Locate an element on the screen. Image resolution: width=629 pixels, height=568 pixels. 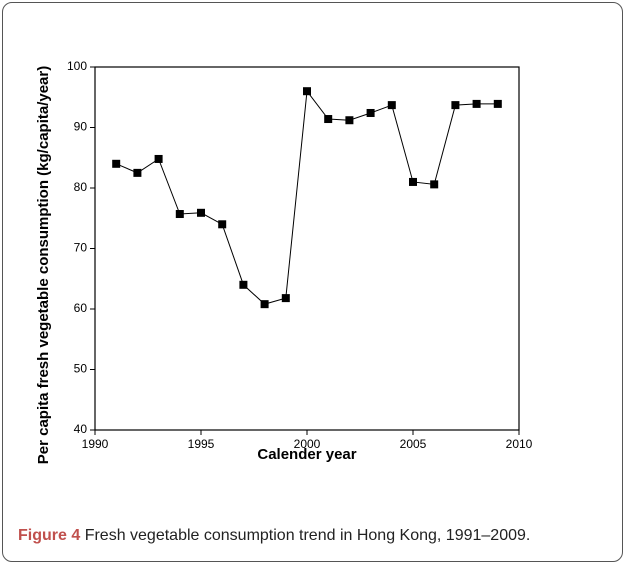
y-tick-label: 70 is located at coordinates (81, 248).